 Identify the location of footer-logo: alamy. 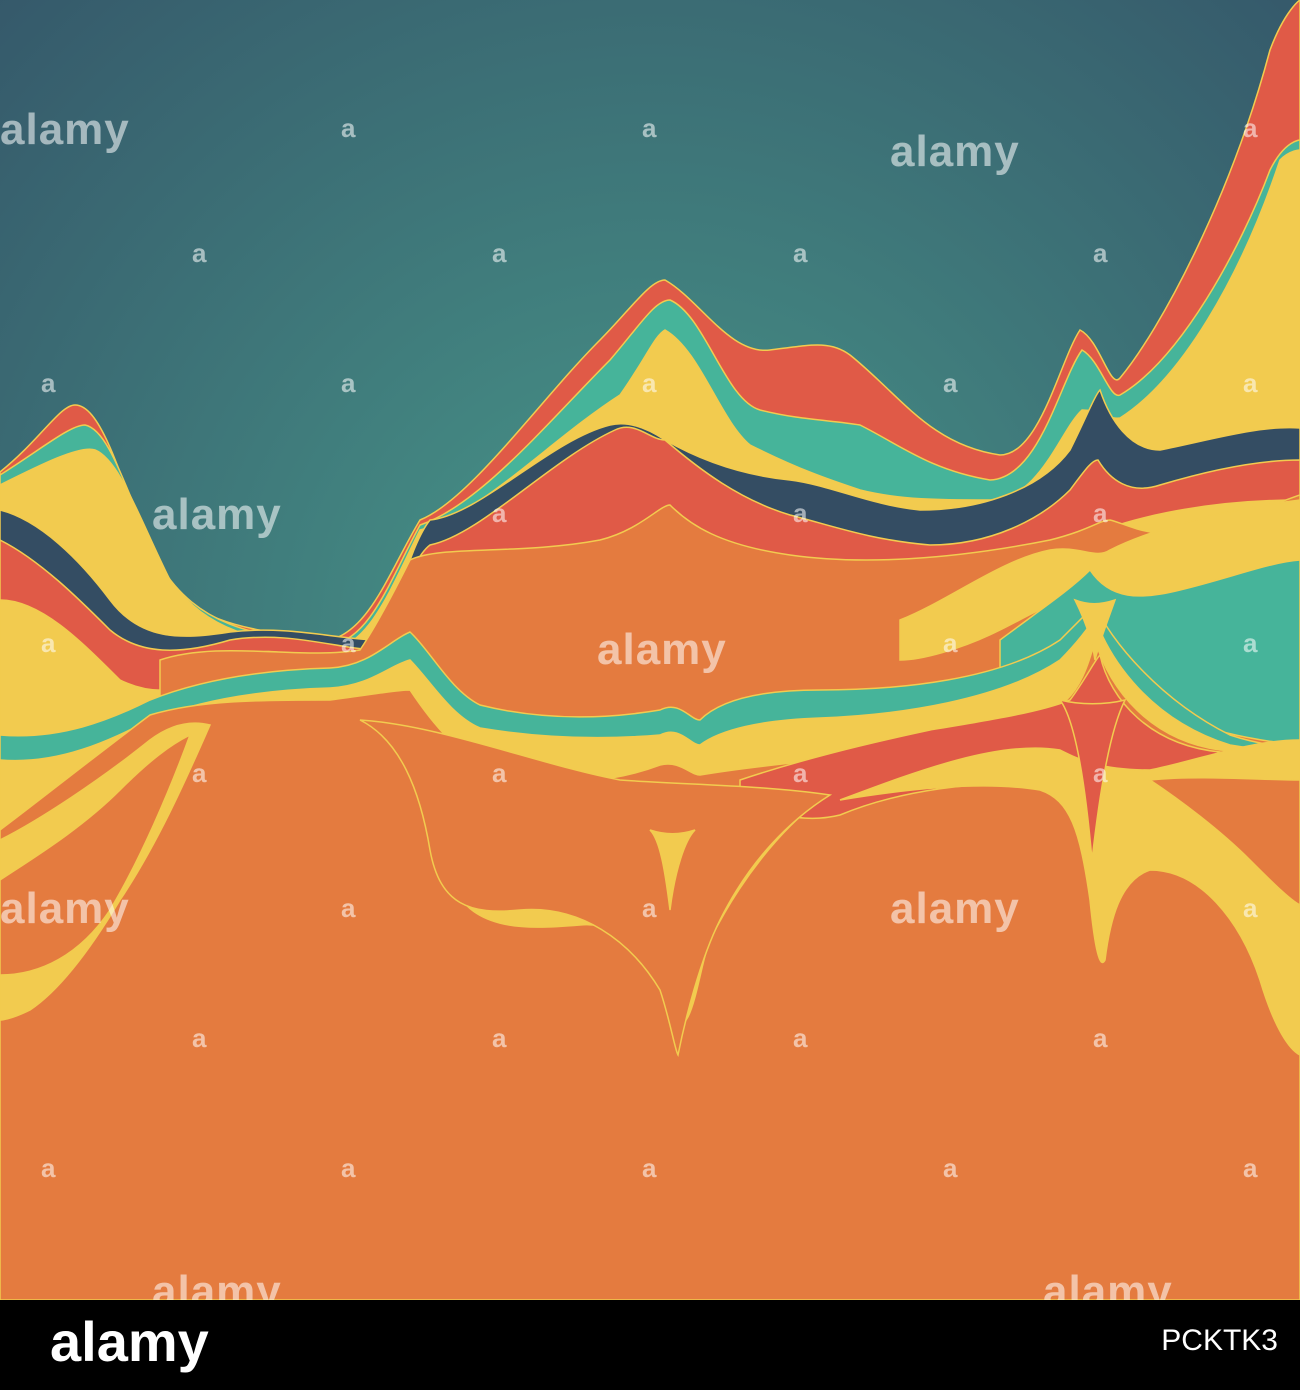
(129, 1341).